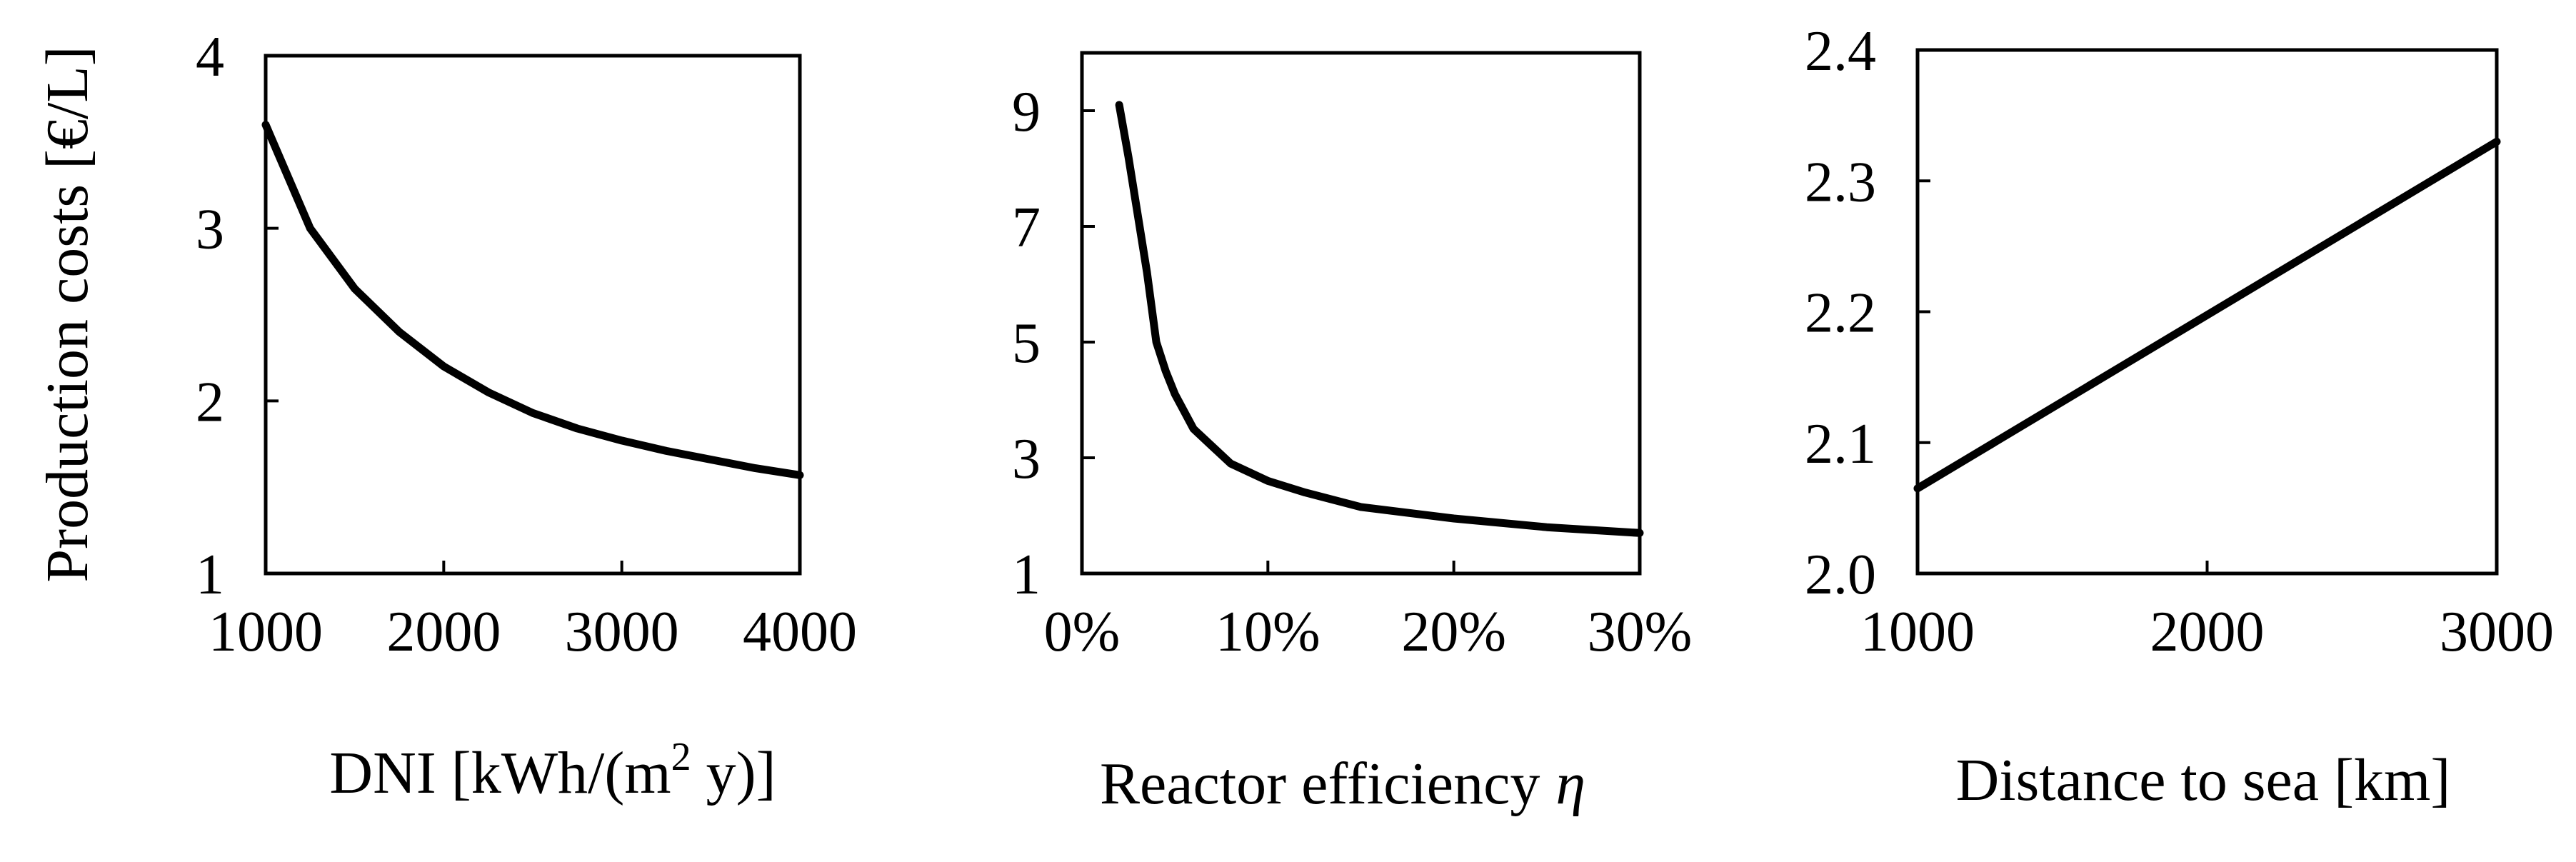  What do you see at coordinates (1268, 632) in the screenshot?
I see `panel-efficiency-x-tick-label: 10%` at bounding box center [1268, 632].